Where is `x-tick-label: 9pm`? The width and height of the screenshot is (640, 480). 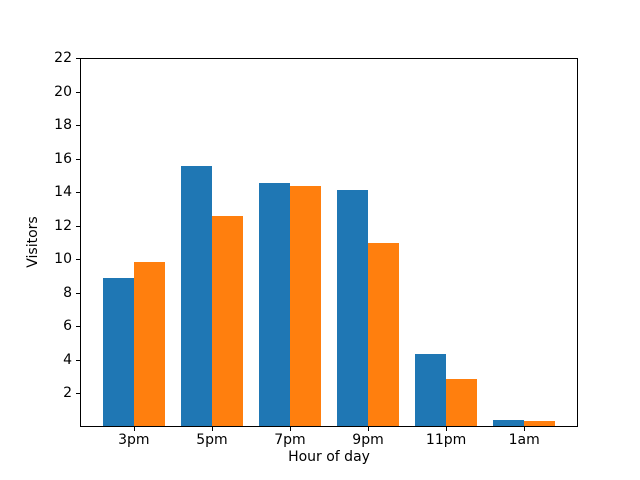 x-tick-label: 9pm is located at coordinates (368, 440).